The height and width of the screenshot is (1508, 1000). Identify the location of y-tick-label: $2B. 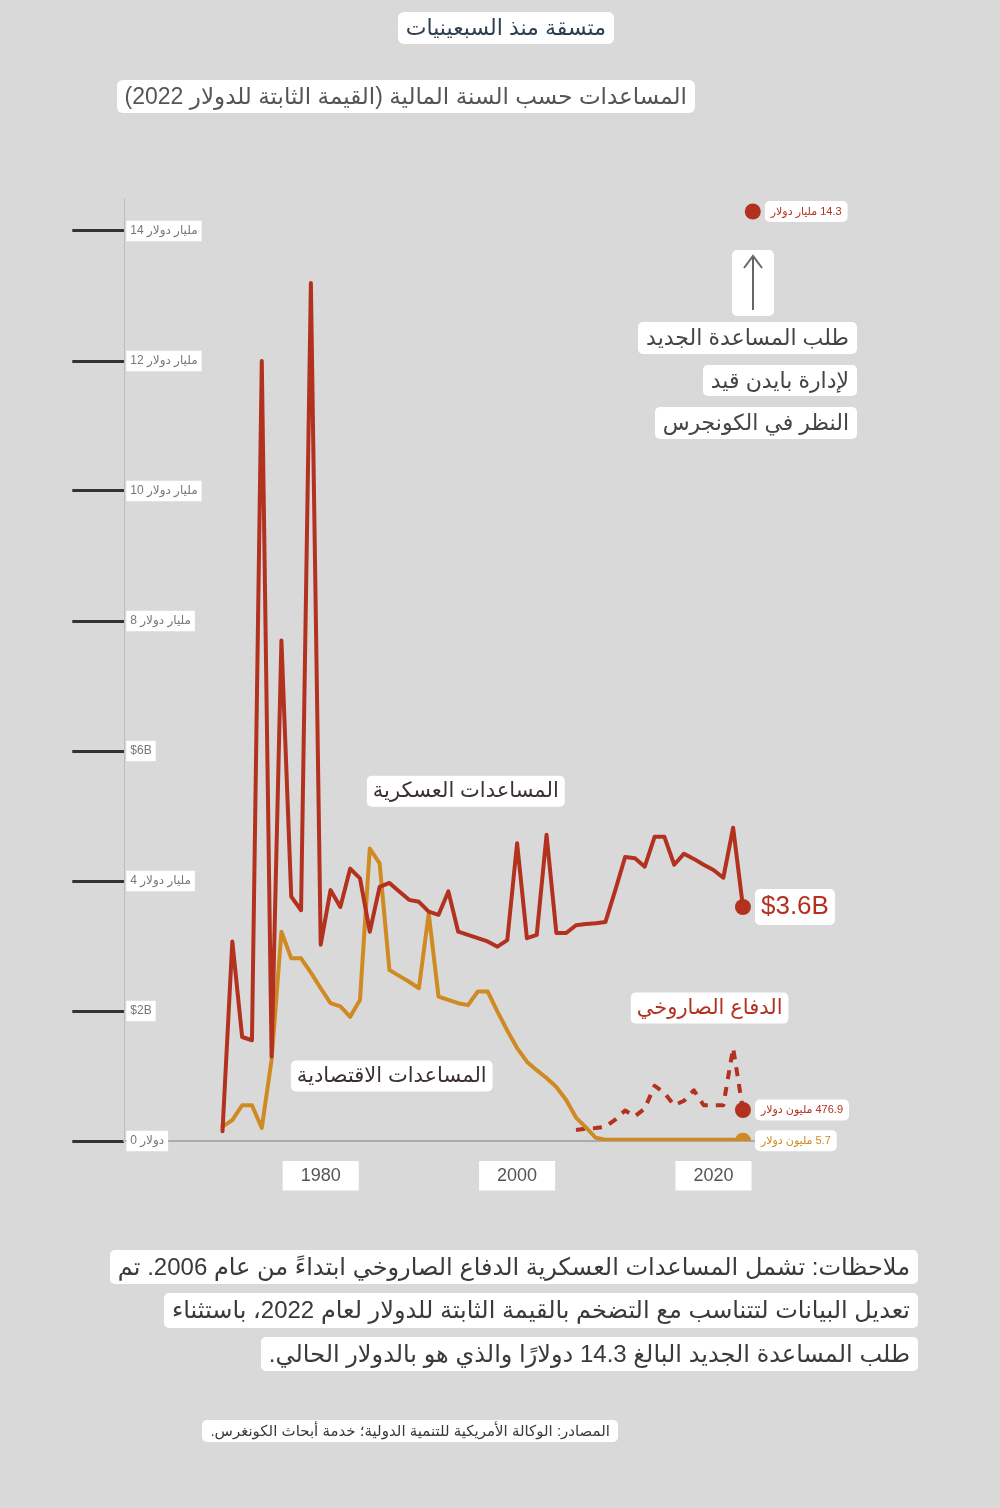
(141, 1010).